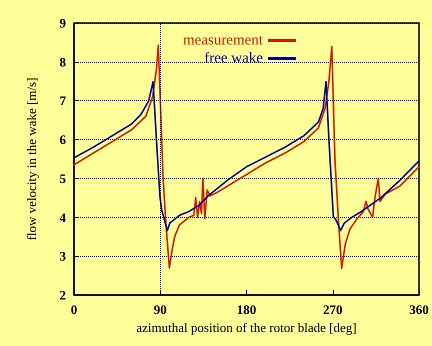  What do you see at coordinates (63, 23) in the screenshot?
I see `y-tick-label: 9` at bounding box center [63, 23].